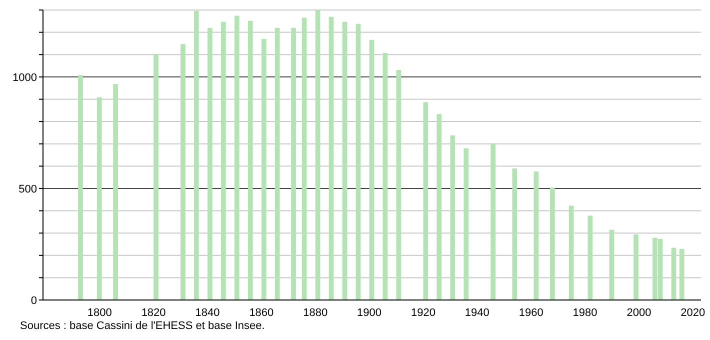  What do you see at coordinates (477, 312) in the screenshot?
I see `x-tick-label: 1940` at bounding box center [477, 312].